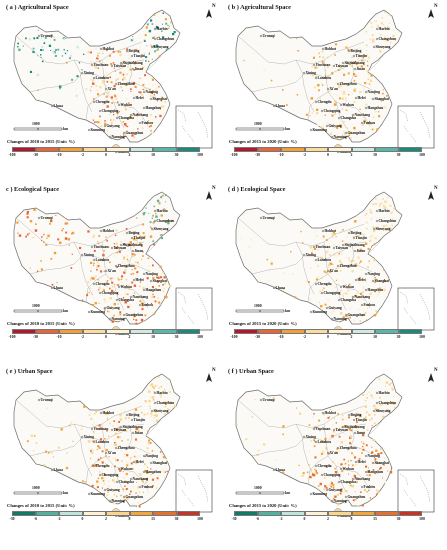  Describe the element at coordinates (387, 220) in the screenshot. I see `city-label: Changchun` at that location.